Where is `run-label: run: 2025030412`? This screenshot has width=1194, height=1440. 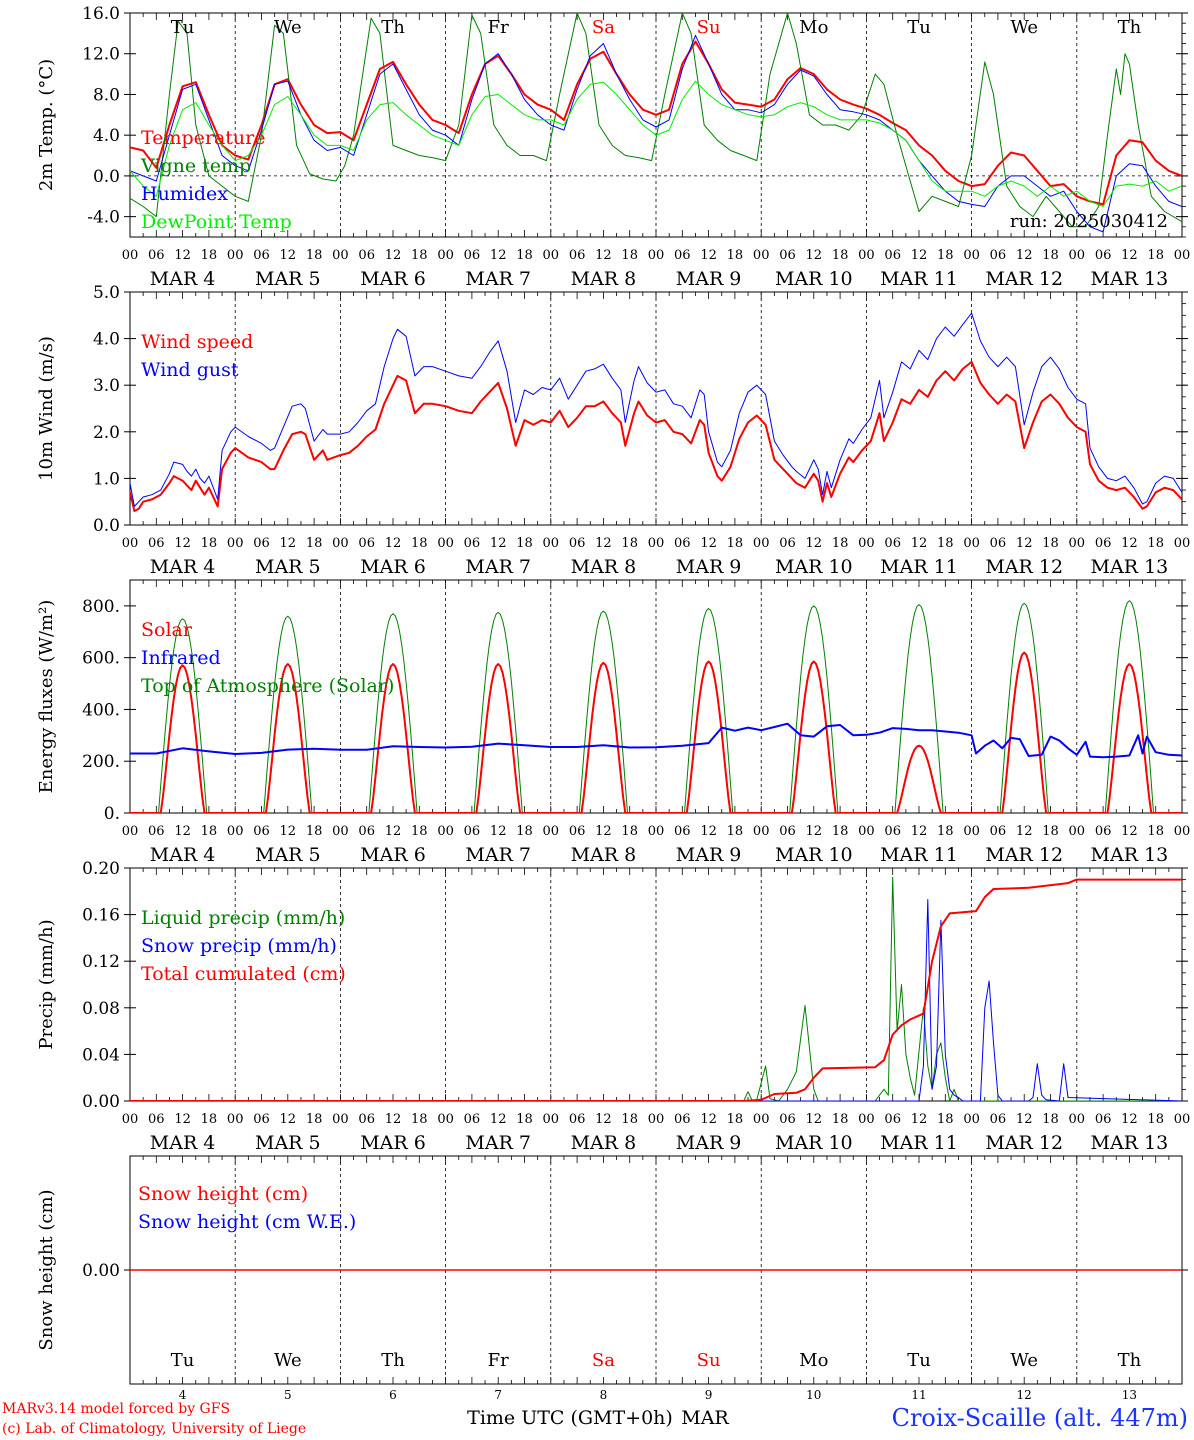 run-label: run: 2025030412 is located at coordinates (1089, 221).